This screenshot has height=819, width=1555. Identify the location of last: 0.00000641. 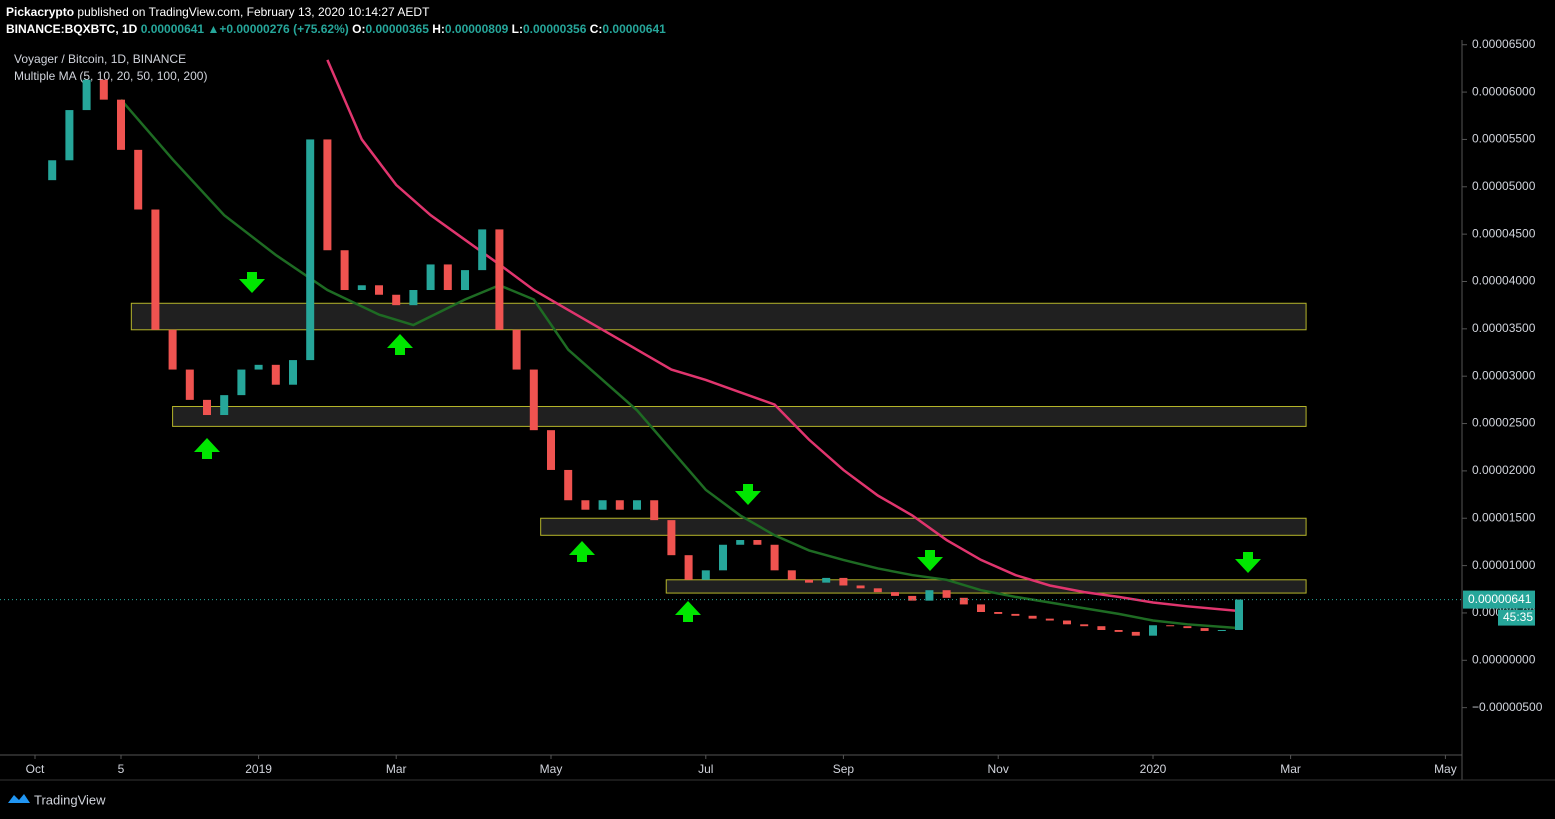
(172, 29).